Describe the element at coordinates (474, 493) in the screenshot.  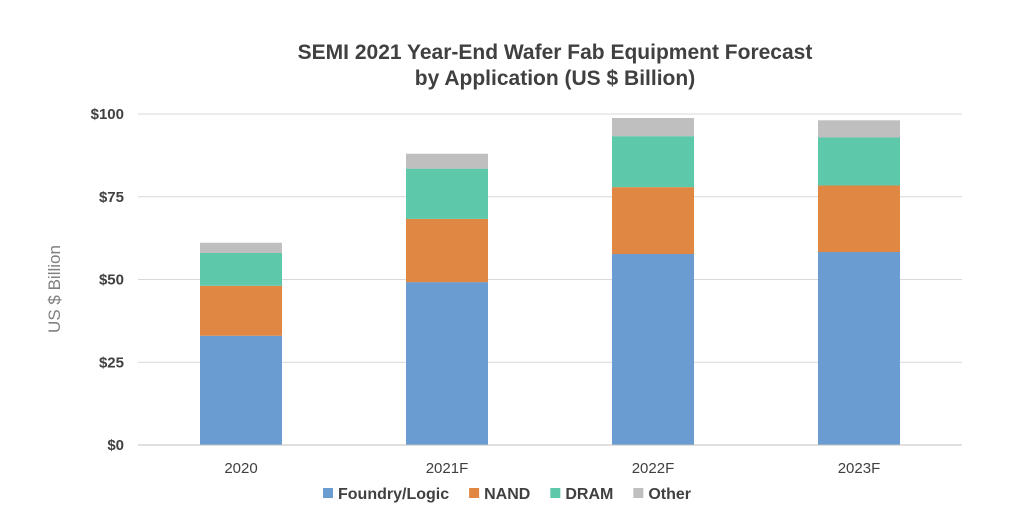
I see `legend-swatch-nand` at that location.